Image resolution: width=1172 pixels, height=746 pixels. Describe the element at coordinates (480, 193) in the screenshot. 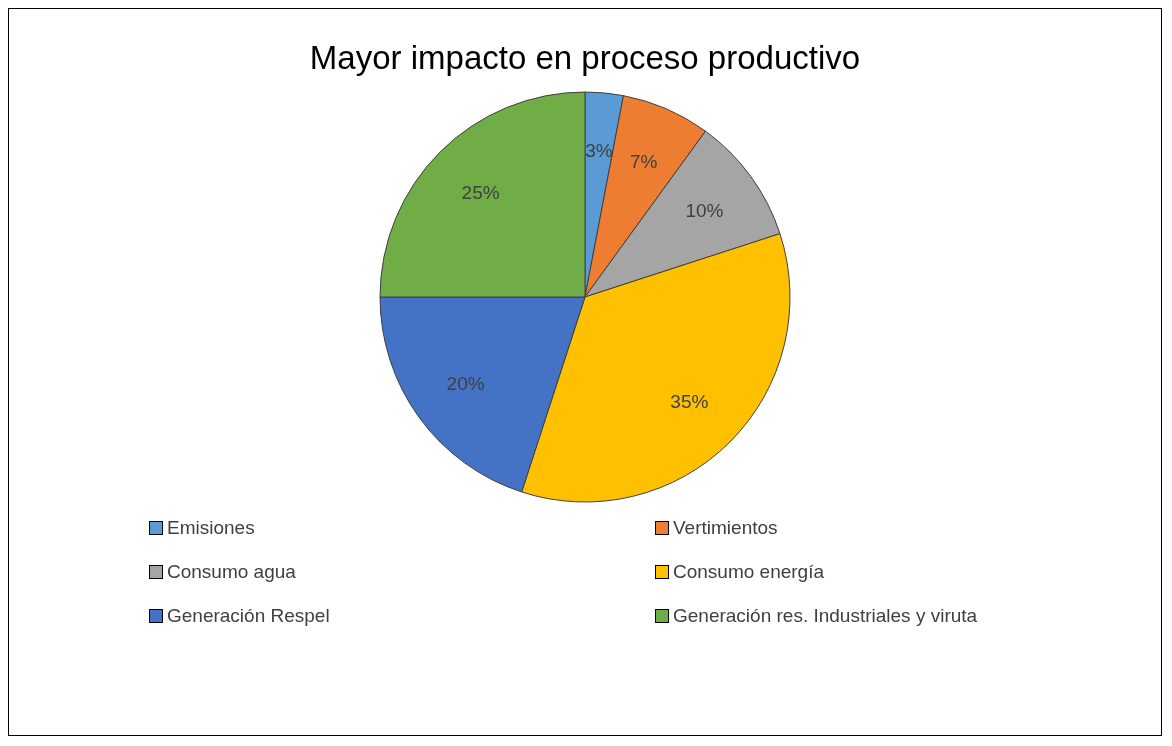

I see `data-label: 25%` at that location.